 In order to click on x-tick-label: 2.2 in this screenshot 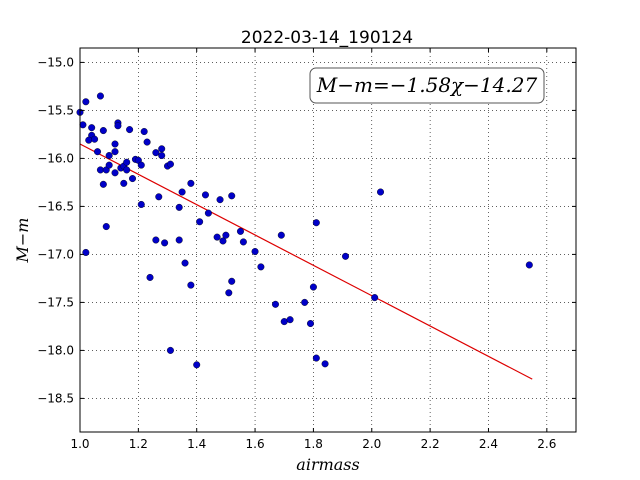, I will do `click(430, 444)`.